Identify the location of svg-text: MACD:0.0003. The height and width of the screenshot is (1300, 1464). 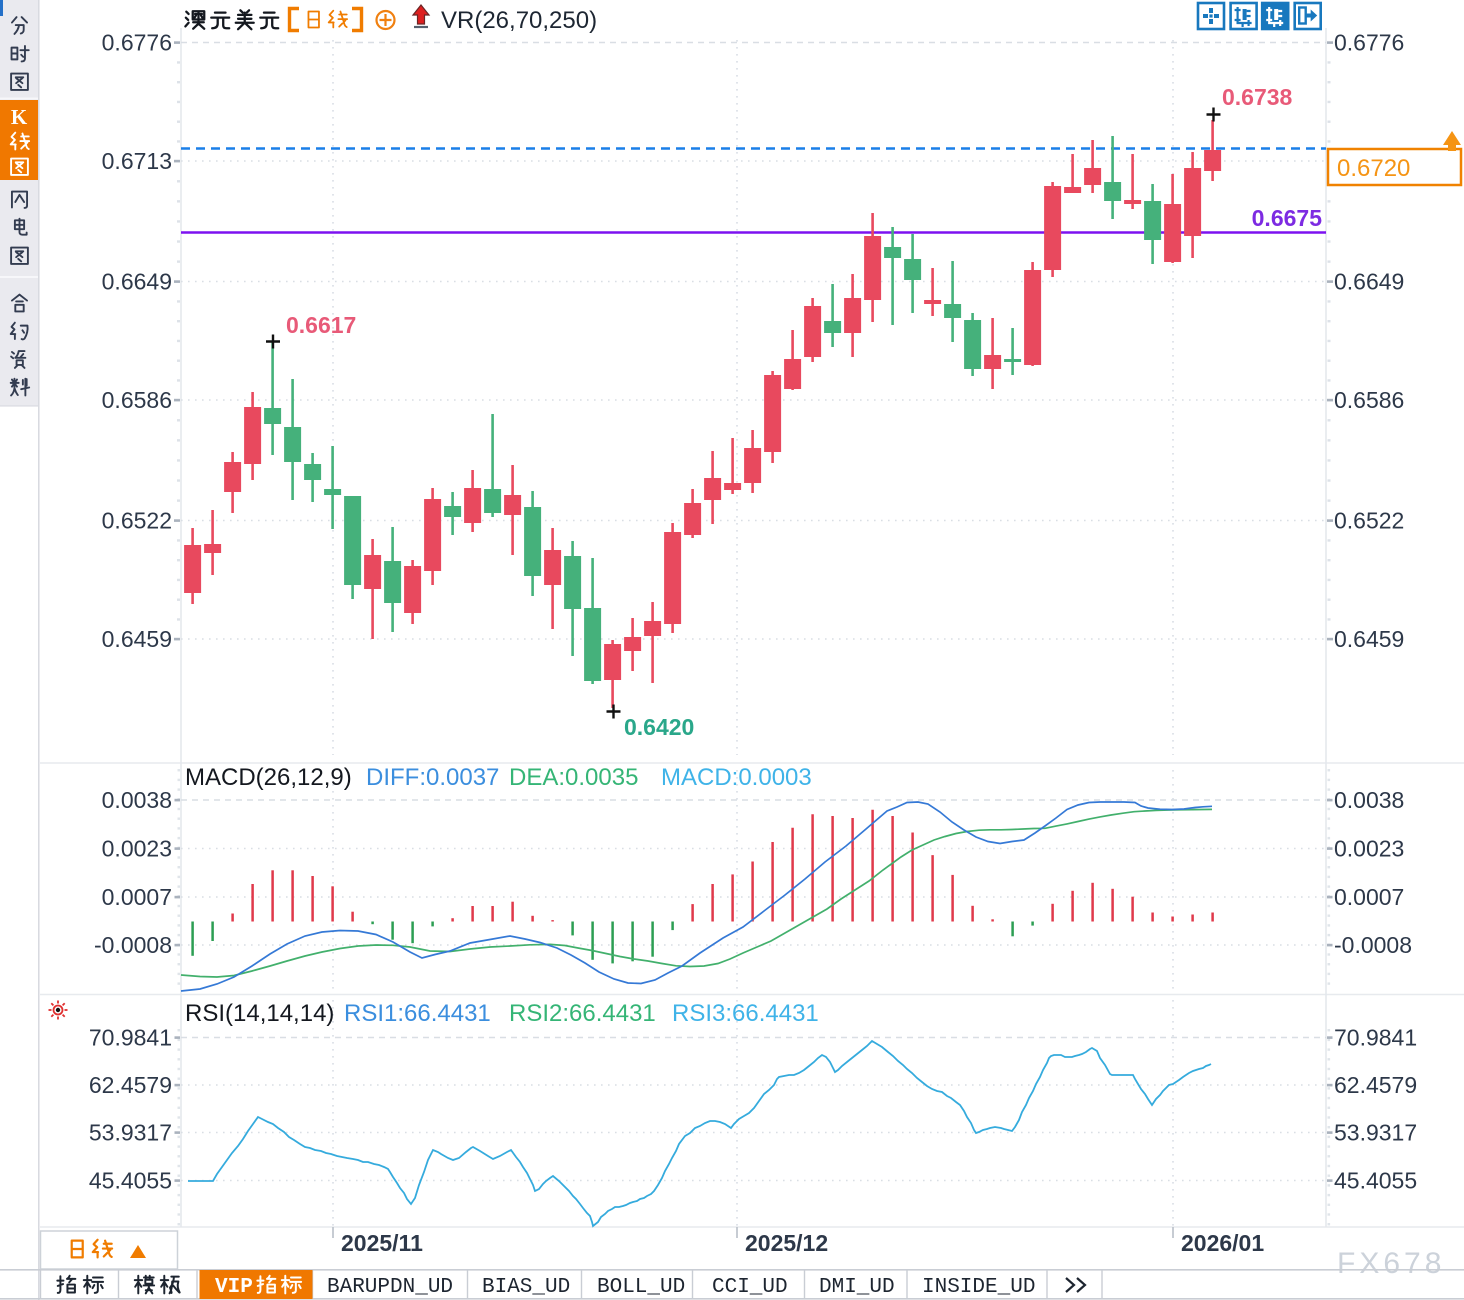
(736, 777).